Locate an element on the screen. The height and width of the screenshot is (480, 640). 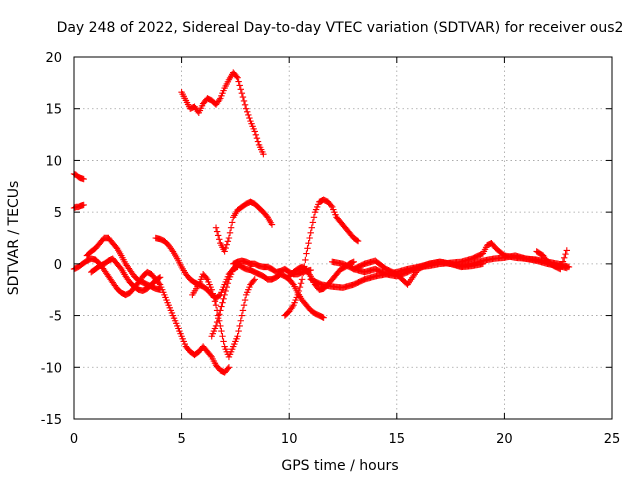
y-axis-label: SDTVAR / TECUs is located at coordinates (14, 238).